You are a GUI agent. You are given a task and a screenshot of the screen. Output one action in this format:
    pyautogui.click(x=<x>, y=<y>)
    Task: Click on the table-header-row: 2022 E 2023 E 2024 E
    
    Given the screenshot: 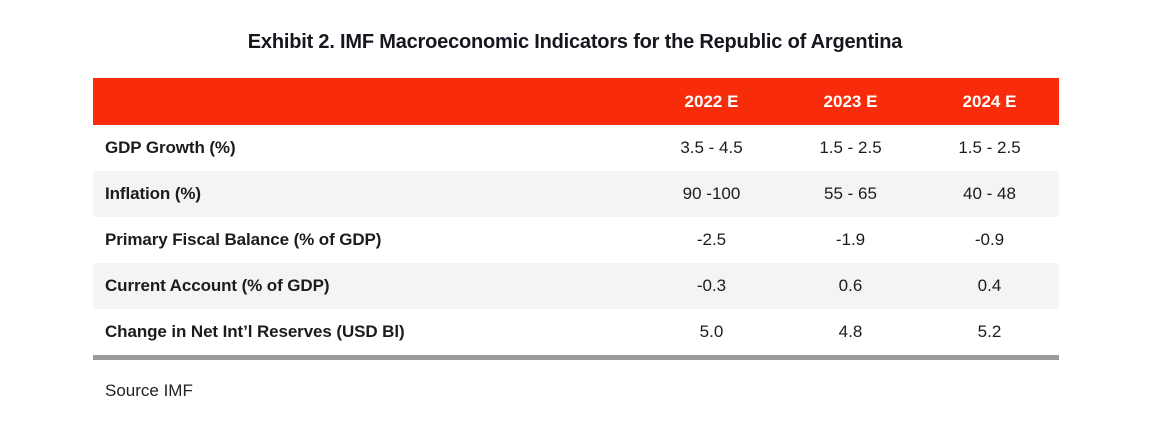 What is the action you would take?
    pyautogui.click(x=576, y=101)
    